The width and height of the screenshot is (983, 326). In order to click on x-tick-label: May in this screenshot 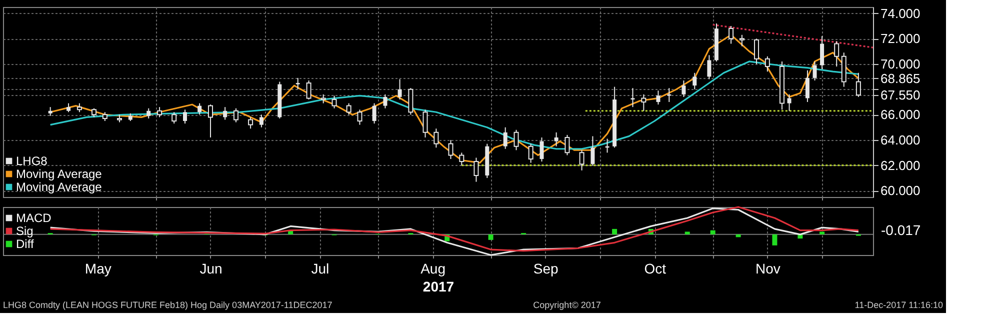, I will do `click(98, 268)`.